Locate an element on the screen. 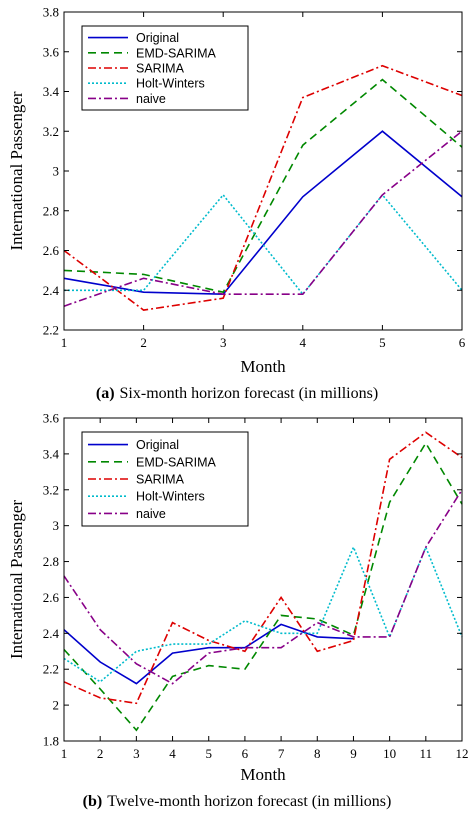 The image size is (474, 816). x-tick-label: 11 is located at coordinates (426, 753).